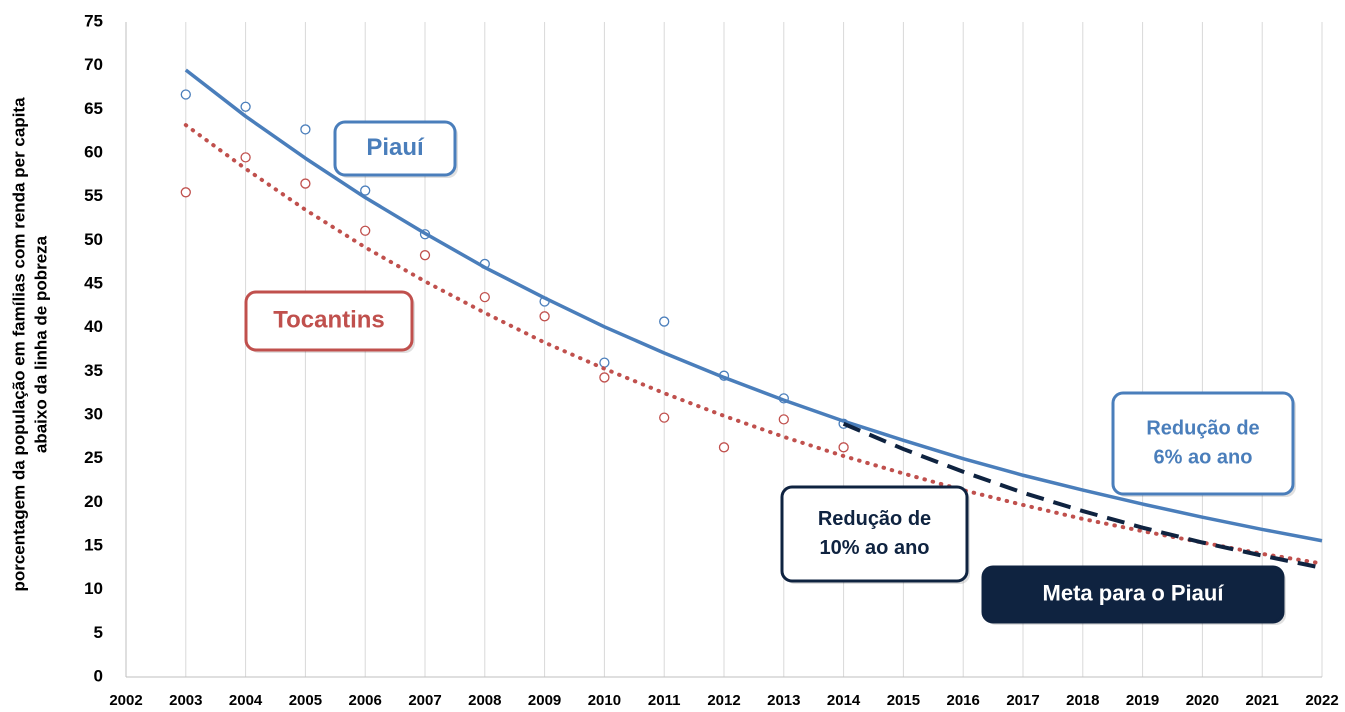 This screenshot has width=1345, height=712. Describe the element at coordinates (93, 326) in the screenshot. I see `y-tick-label: 40` at that location.